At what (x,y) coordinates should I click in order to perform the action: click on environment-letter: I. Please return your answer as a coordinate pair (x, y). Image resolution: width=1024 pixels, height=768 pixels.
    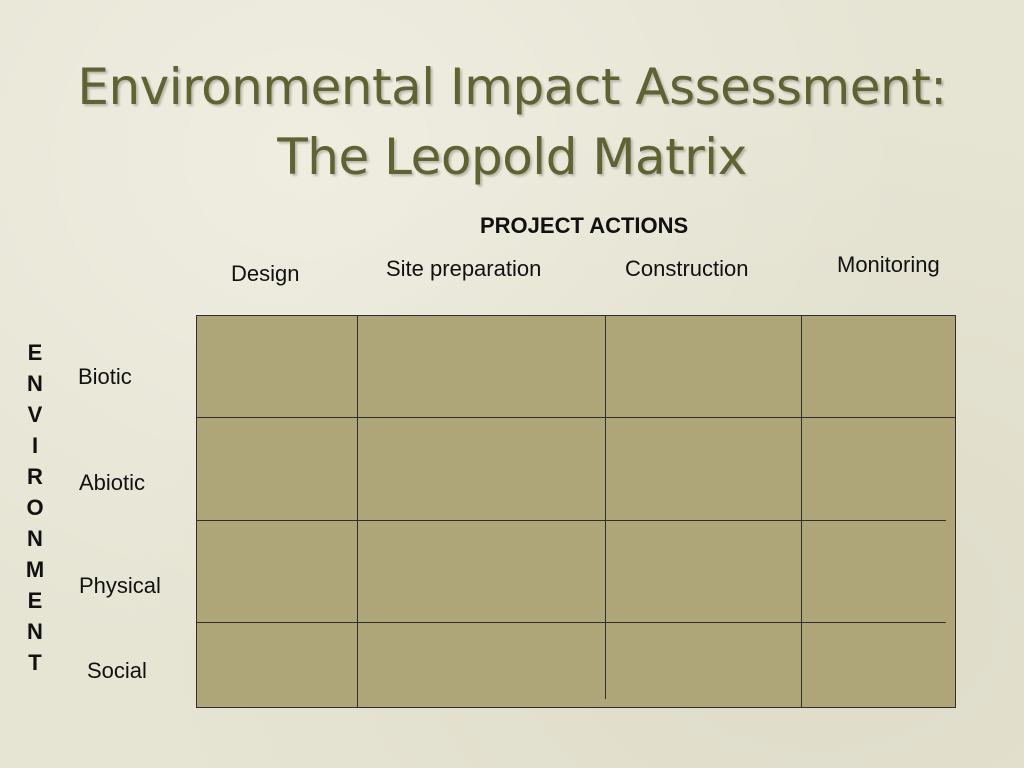
    Looking at the image, I should click on (35, 445).